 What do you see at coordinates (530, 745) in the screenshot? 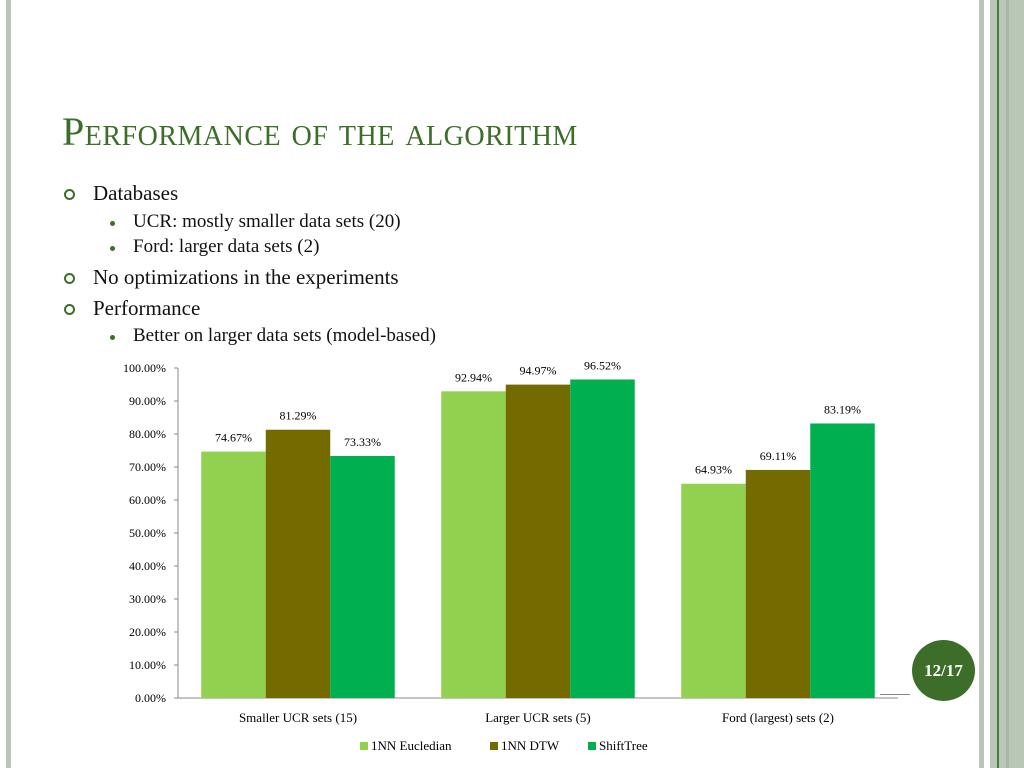
I see `legend-label: 1NN DTW` at bounding box center [530, 745].